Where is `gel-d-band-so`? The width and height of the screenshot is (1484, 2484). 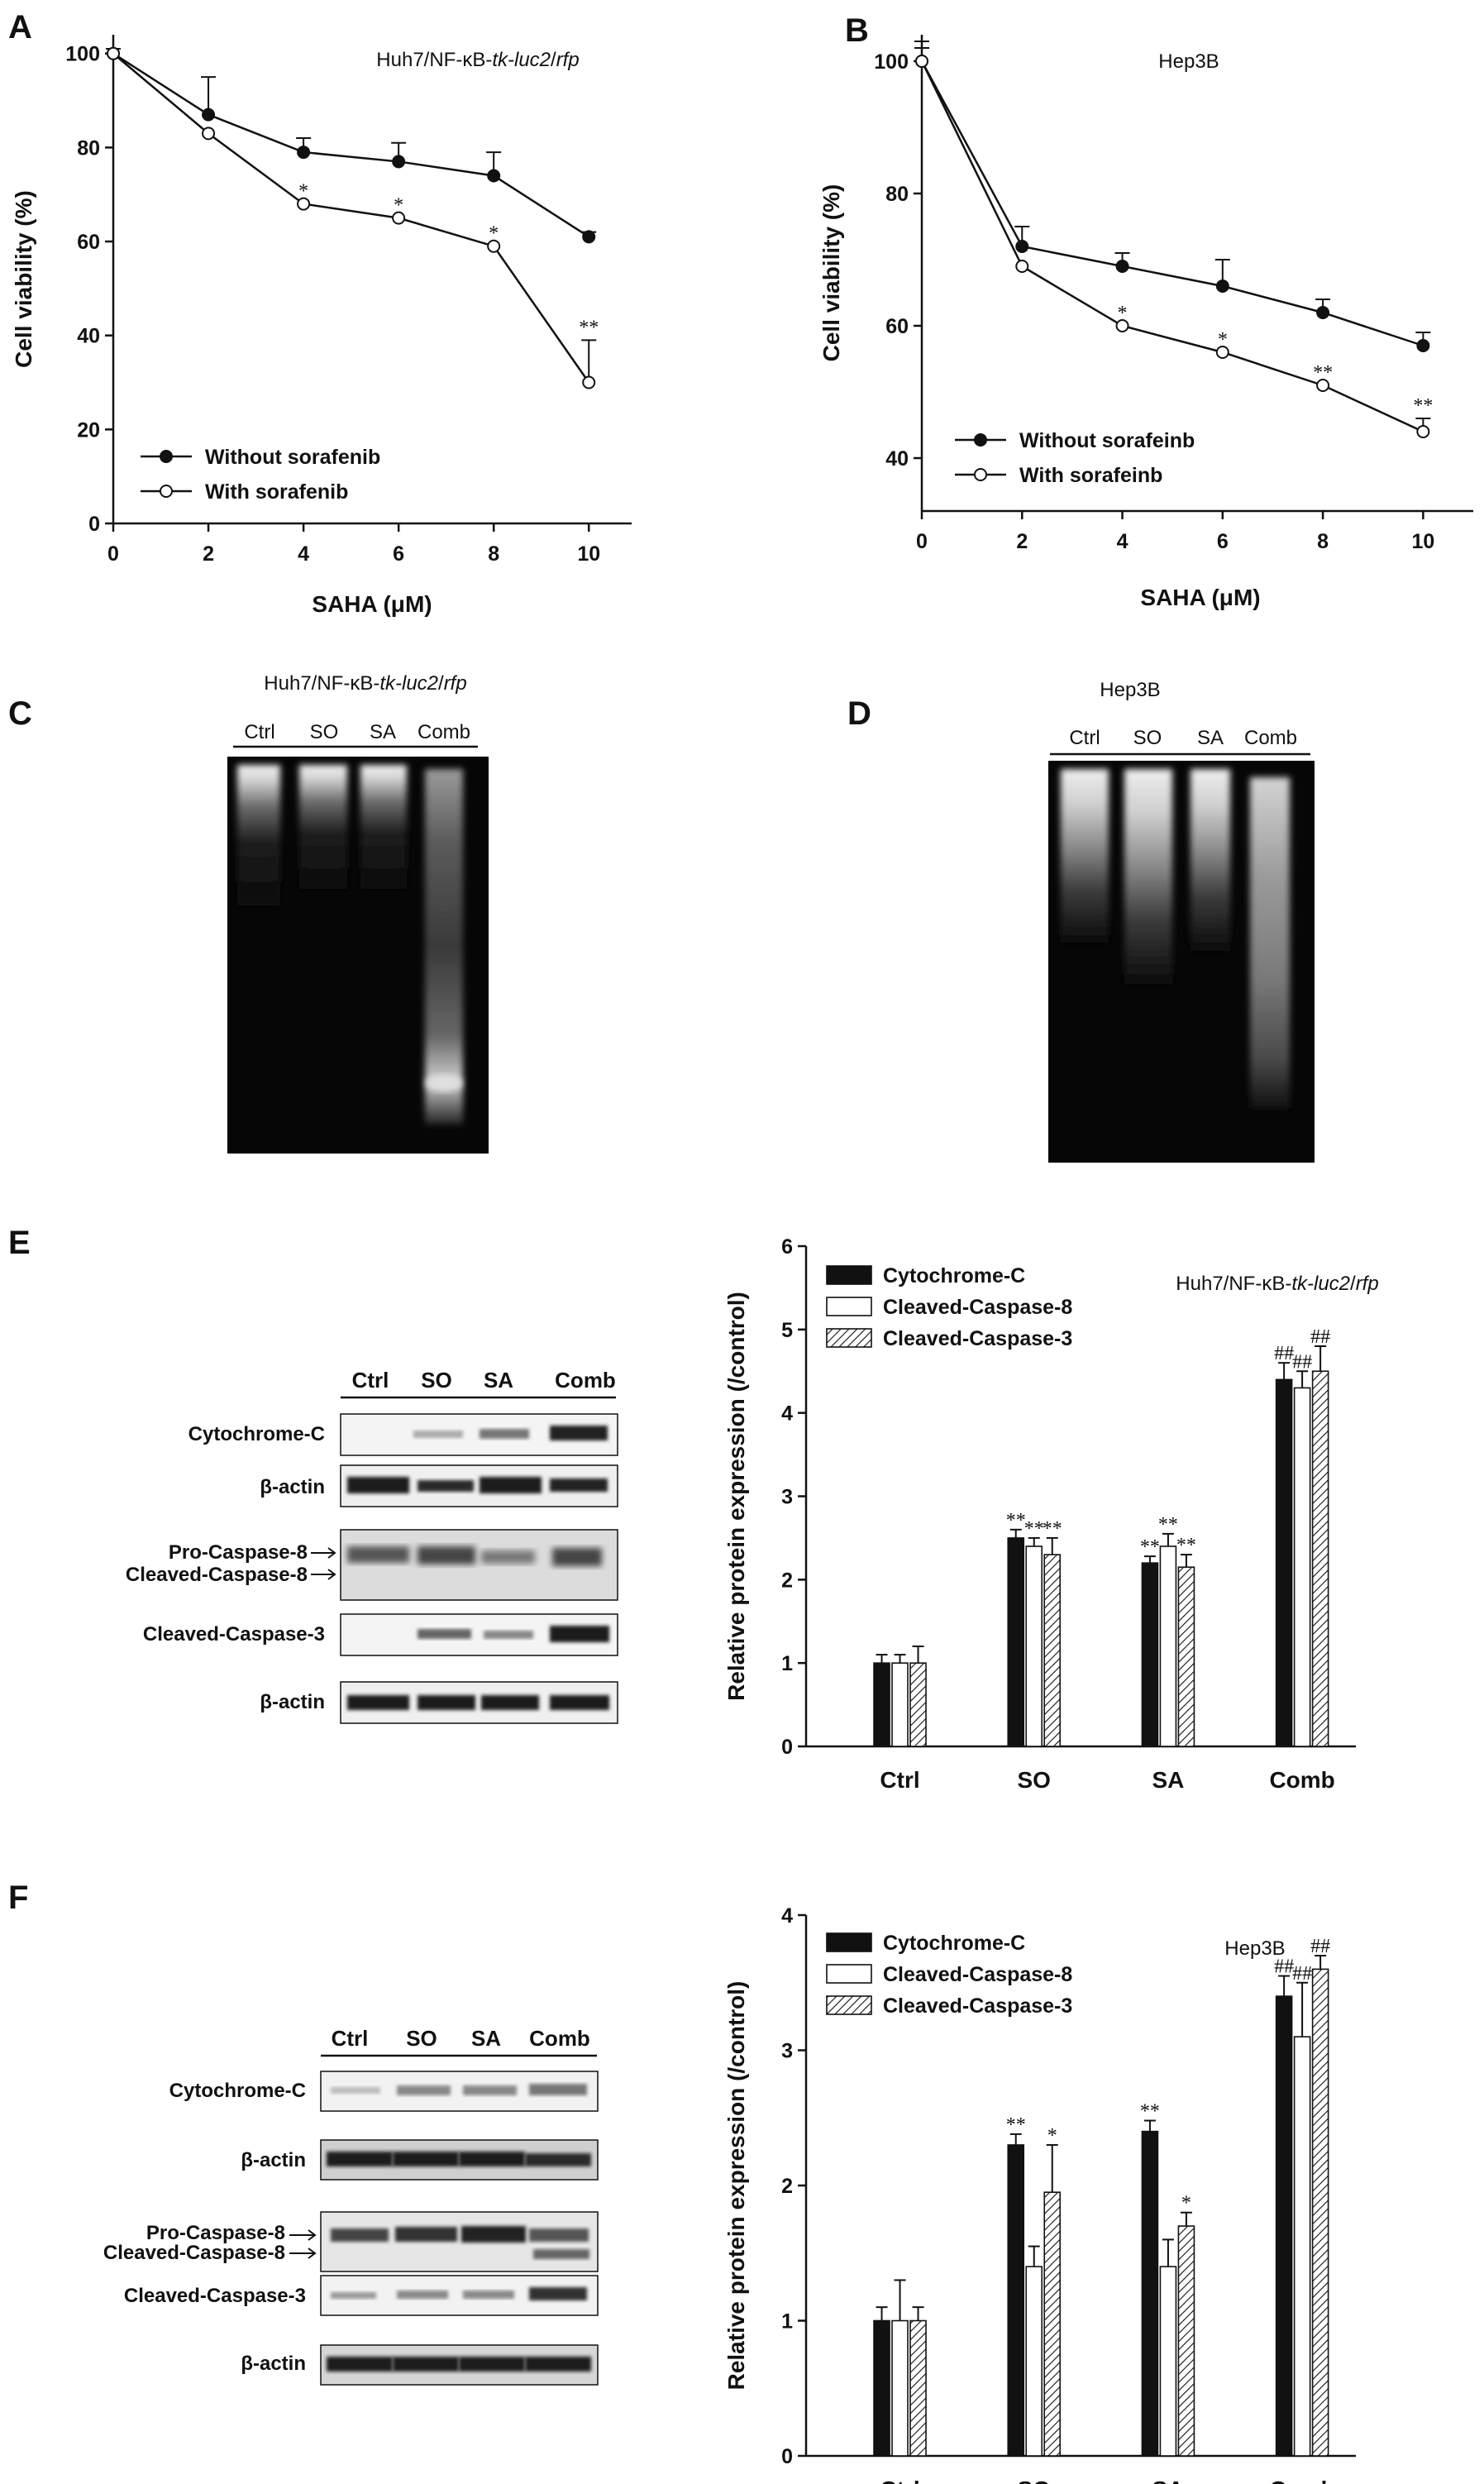
gel-d-band-so is located at coordinates (1148, 876).